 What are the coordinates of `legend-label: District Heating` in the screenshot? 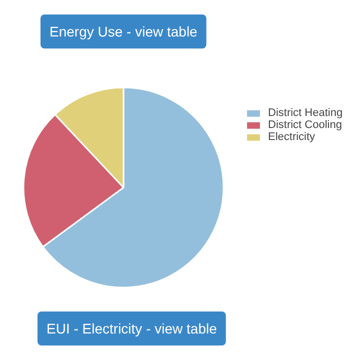 It's located at (305, 113).